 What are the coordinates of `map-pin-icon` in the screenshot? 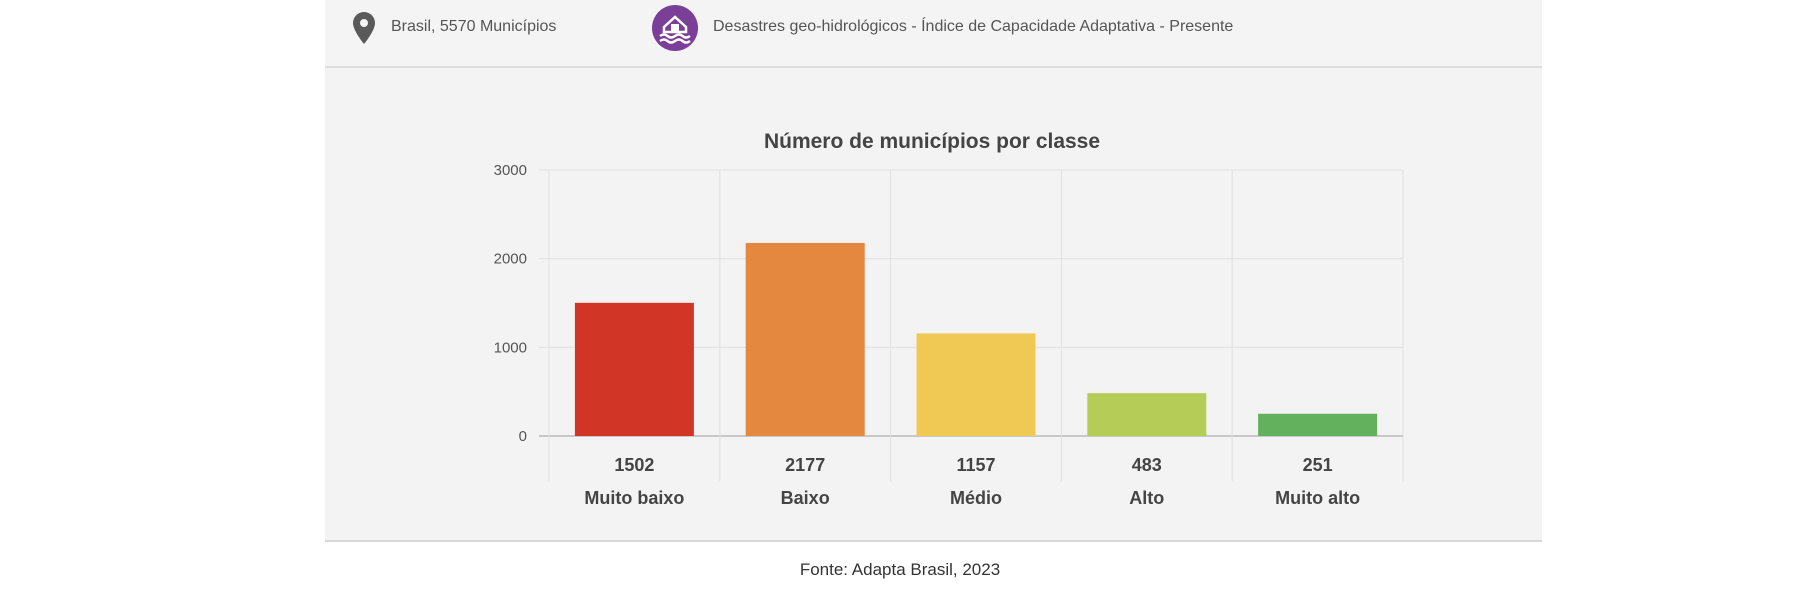 It's located at (364, 28).